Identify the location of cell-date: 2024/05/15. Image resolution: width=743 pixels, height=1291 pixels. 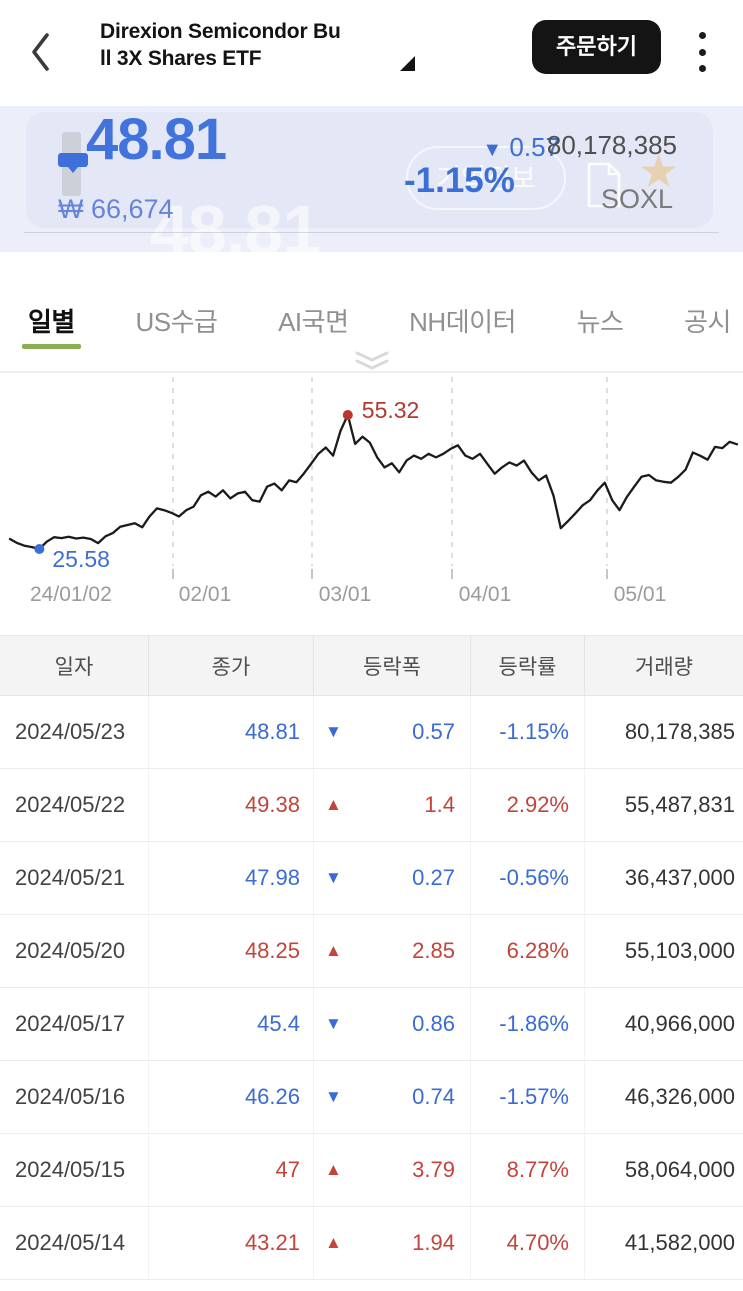
(70, 1169).